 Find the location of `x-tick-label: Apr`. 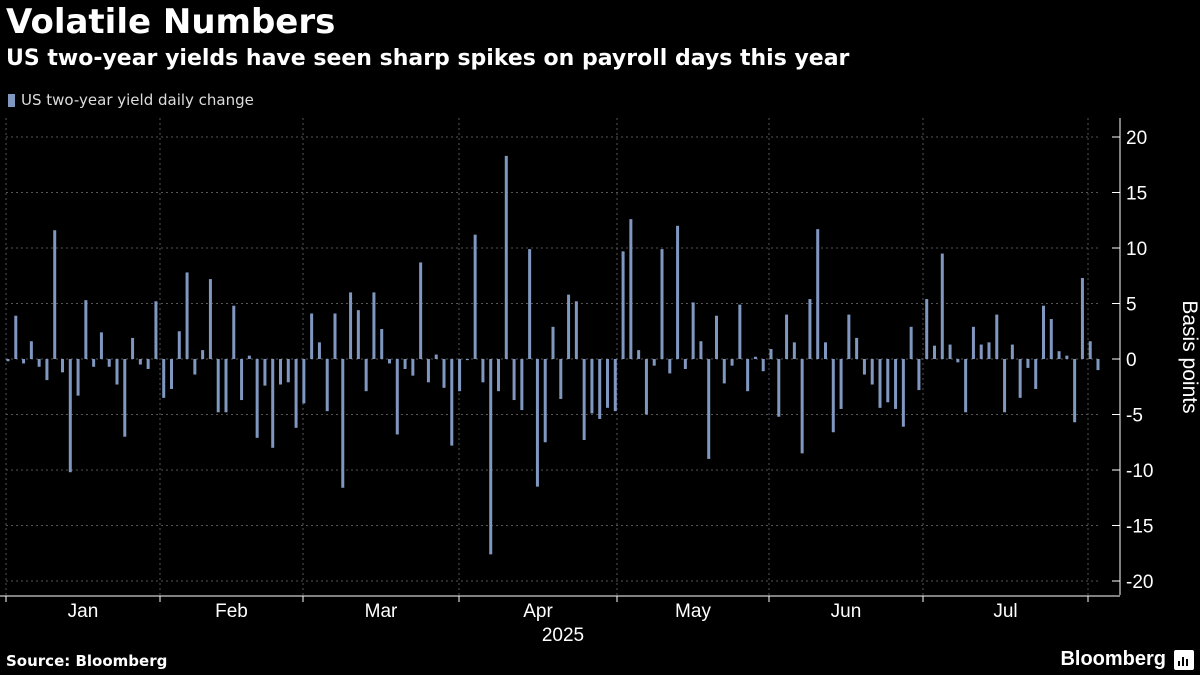

x-tick-label: Apr is located at coordinates (538, 611).